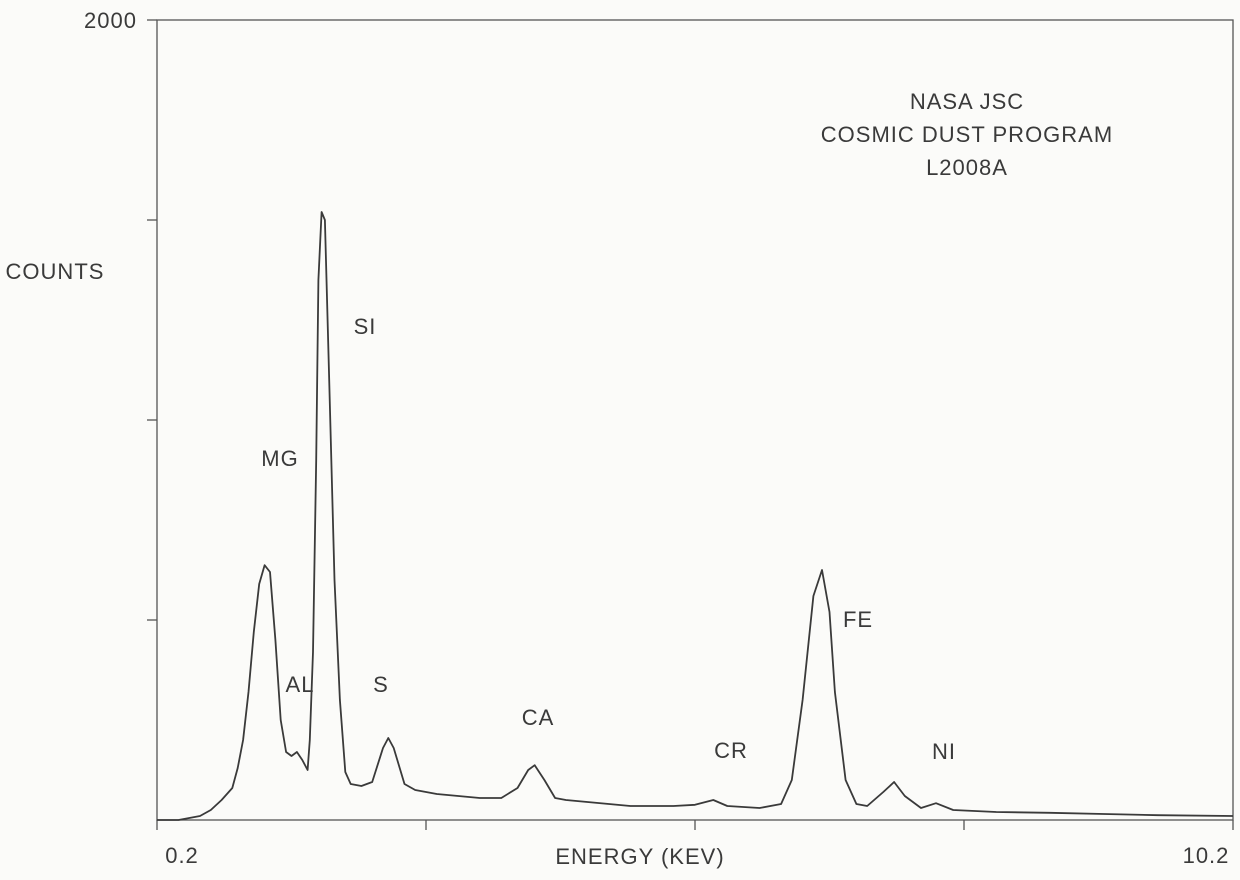 Image resolution: width=1240 pixels, height=880 pixels. What do you see at coordinates (300, 684) in the screenshot?
I see `peak-label: AL` at bounding box center [300, 684].